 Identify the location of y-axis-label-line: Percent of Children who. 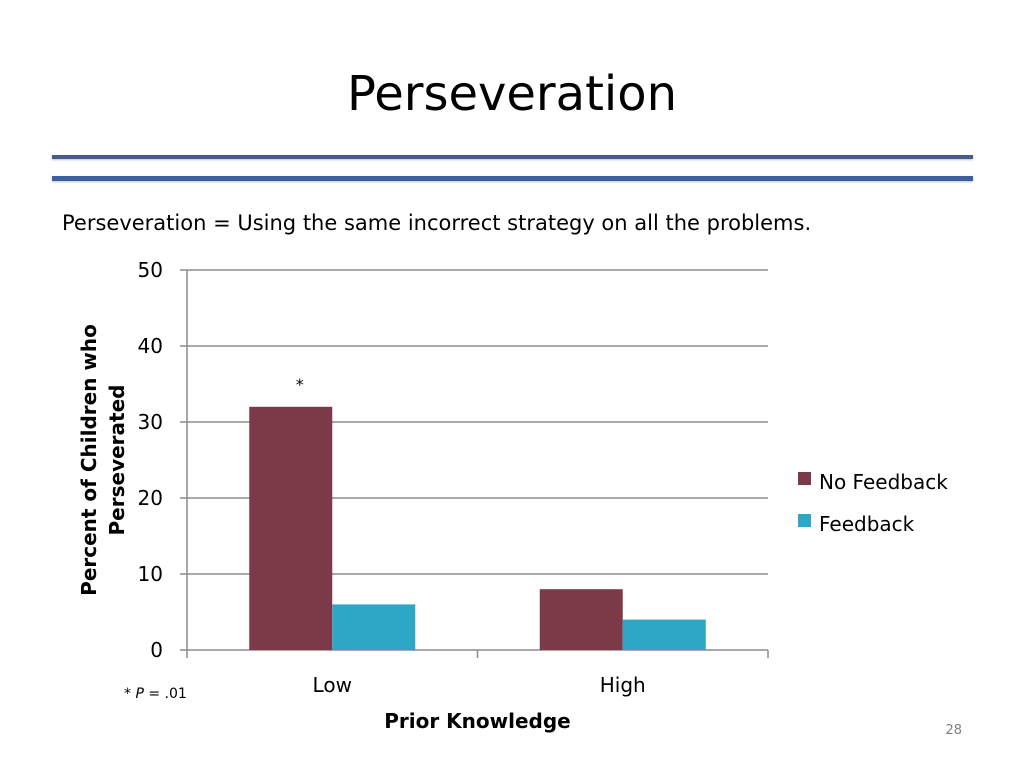
(89, 460).